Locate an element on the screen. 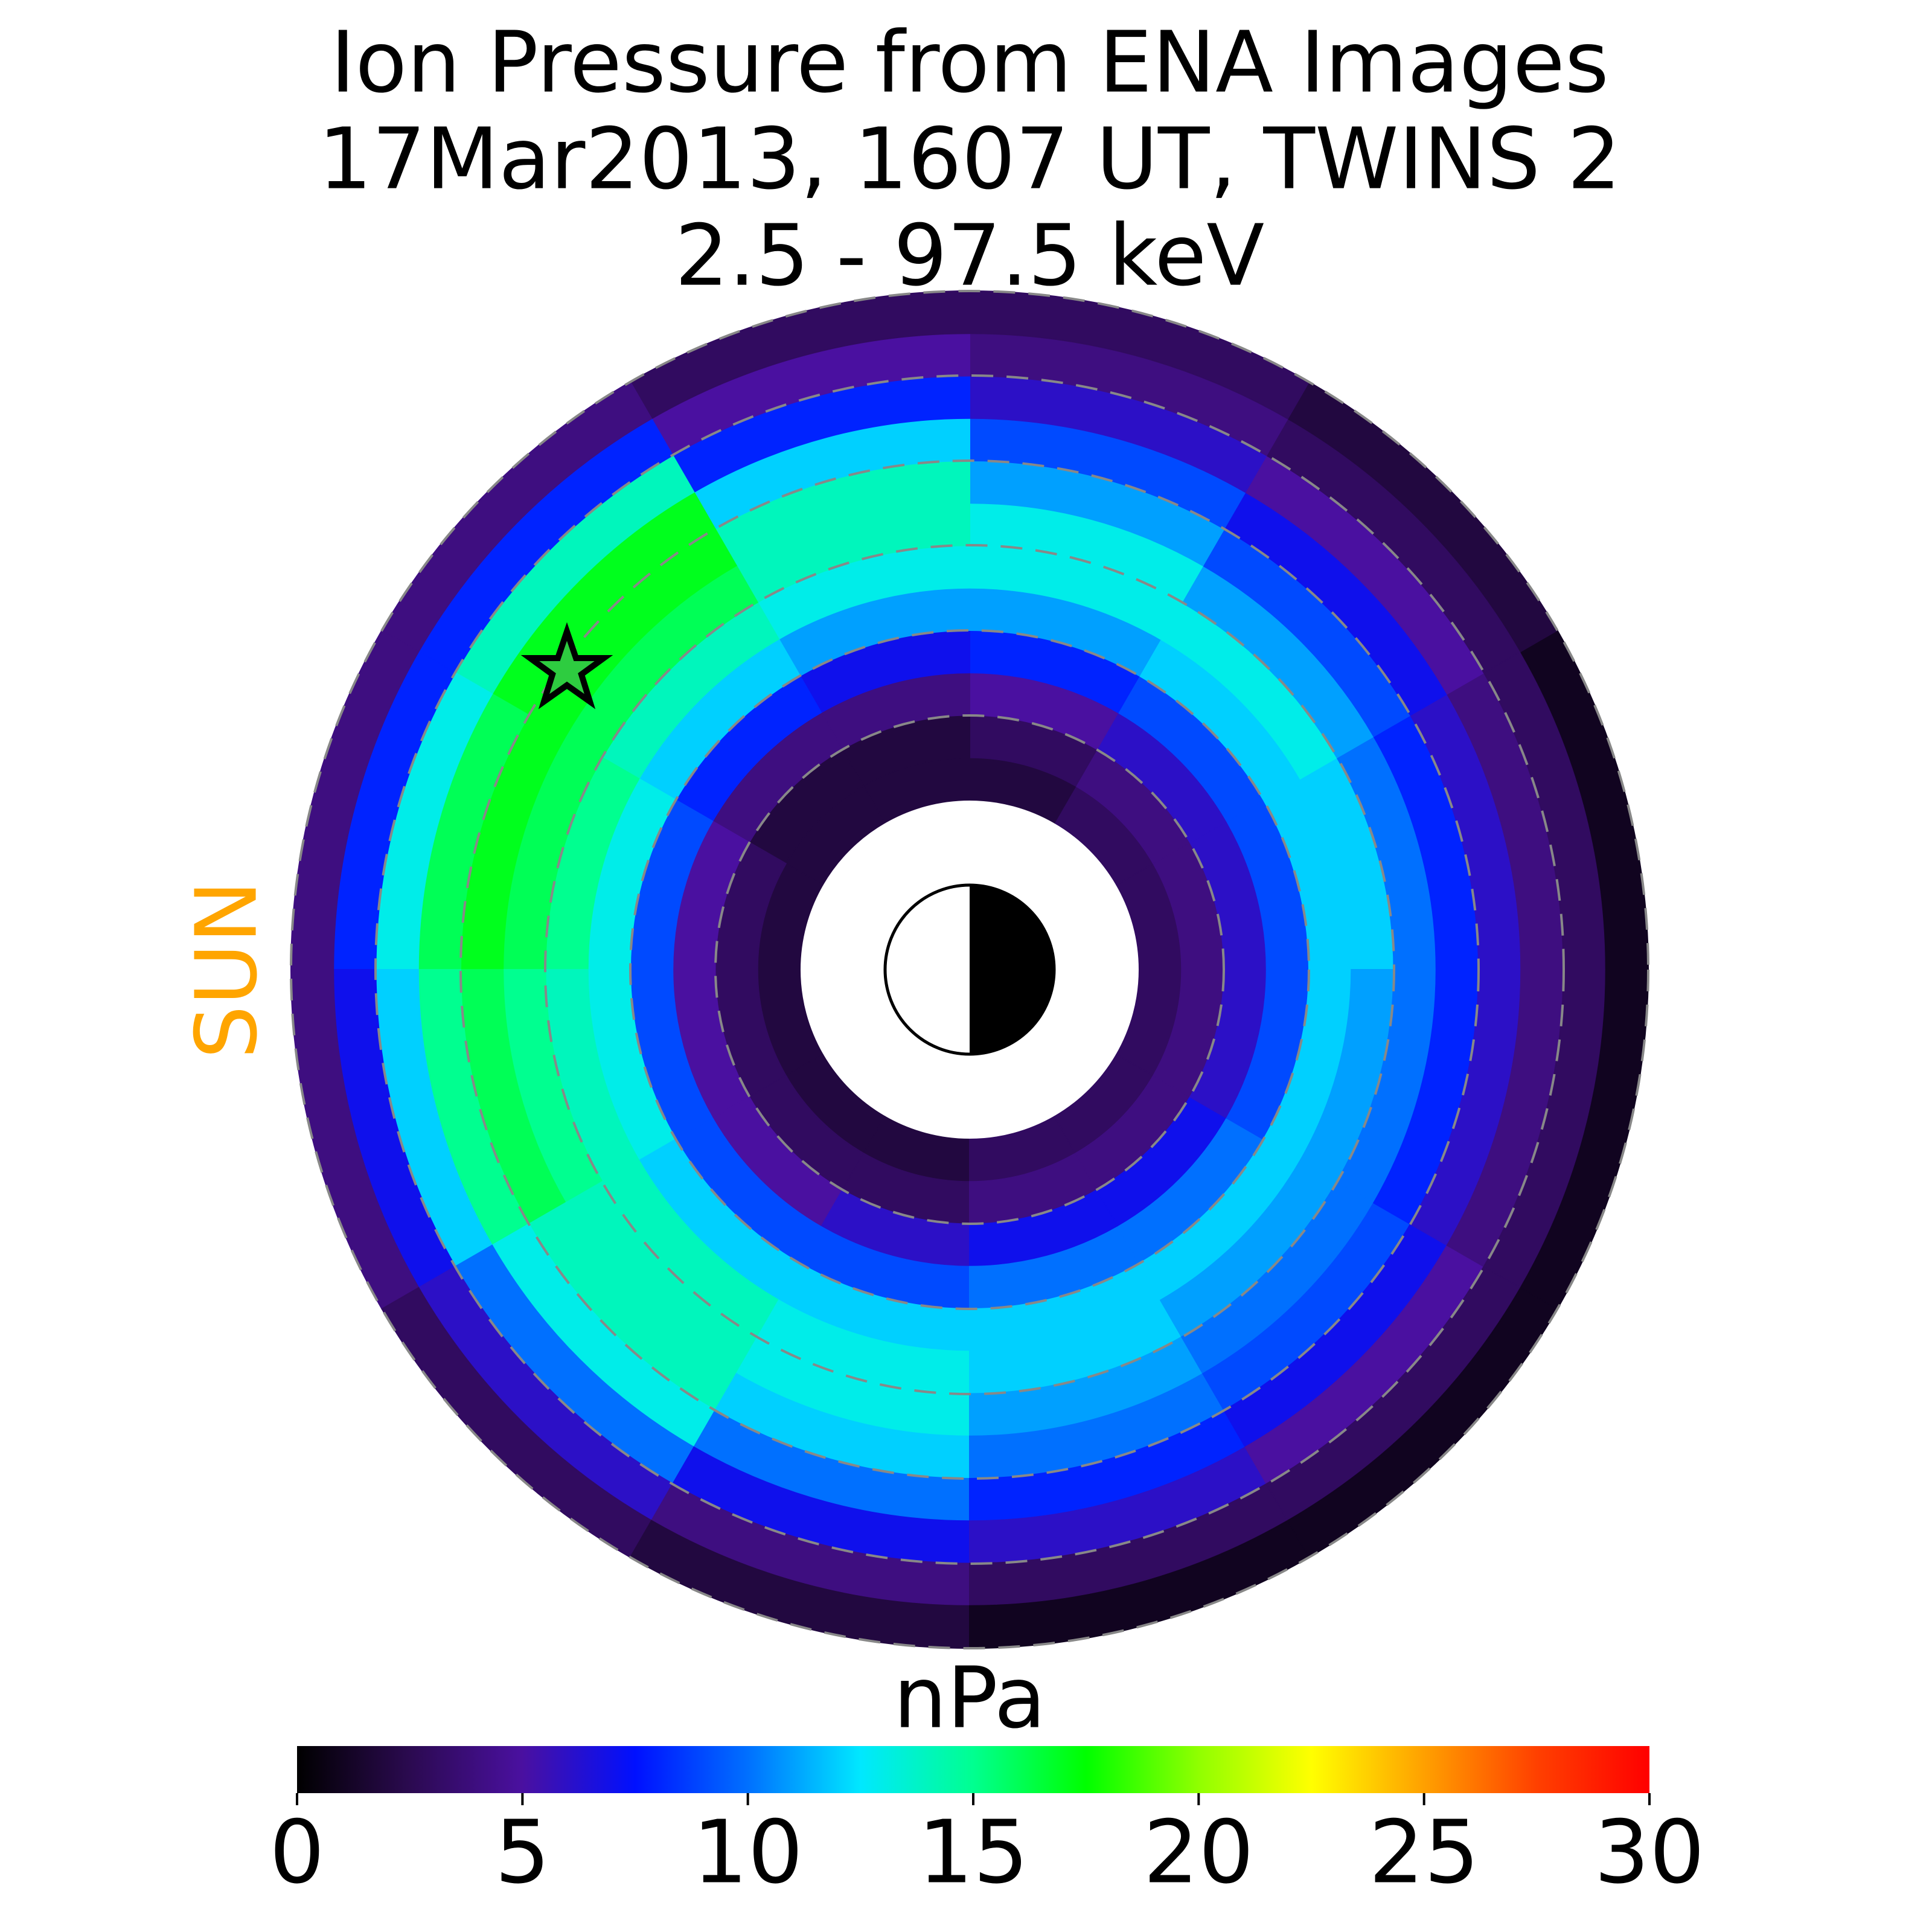 The width and height of the screenshot is (1932, 1932). colorbar-tick-label: 25 is located at coordinates (1424, 1853).